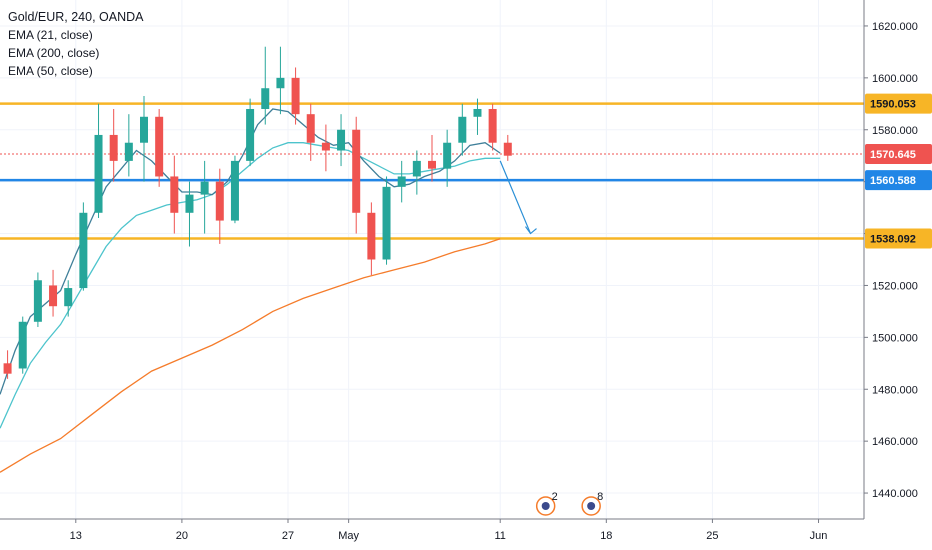 The height and width of the screenshot is (550, 932). What do you see at coordinates (712, 536) in the screenshot?
I see `time-tick-label: 25` at bounding box center [712, 536].